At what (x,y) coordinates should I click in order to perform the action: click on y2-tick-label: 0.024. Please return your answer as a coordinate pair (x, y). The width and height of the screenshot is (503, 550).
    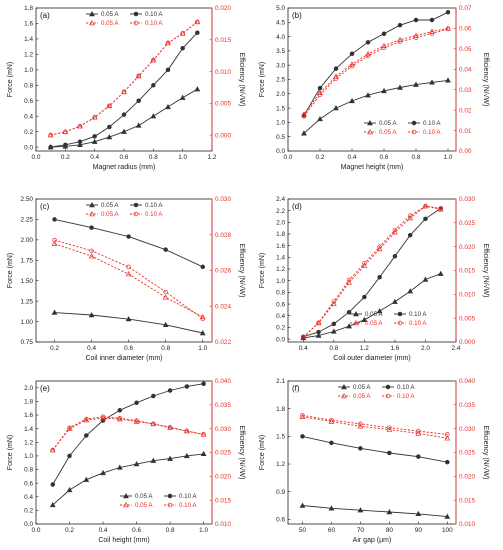
    Looking at the image, I should click on (223, 306).